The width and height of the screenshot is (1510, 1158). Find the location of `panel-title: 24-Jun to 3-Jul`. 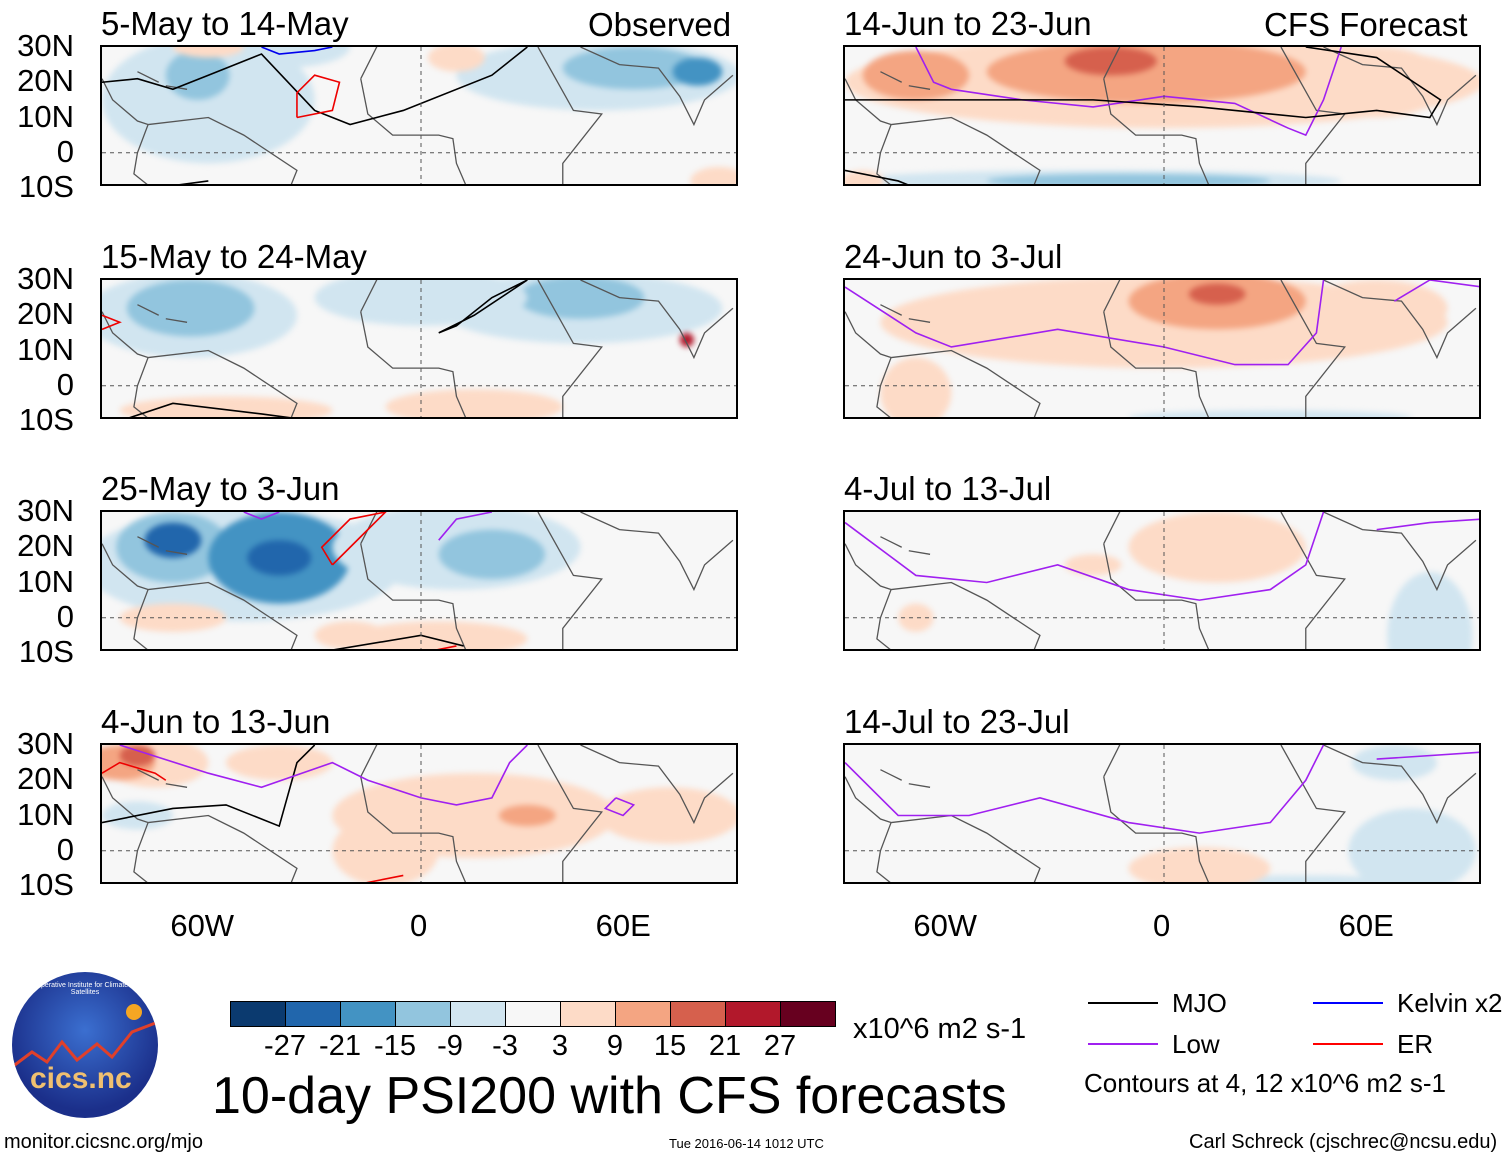

panel-title: 24-Jun to 3-Jul is located at coordinates (953, 256).